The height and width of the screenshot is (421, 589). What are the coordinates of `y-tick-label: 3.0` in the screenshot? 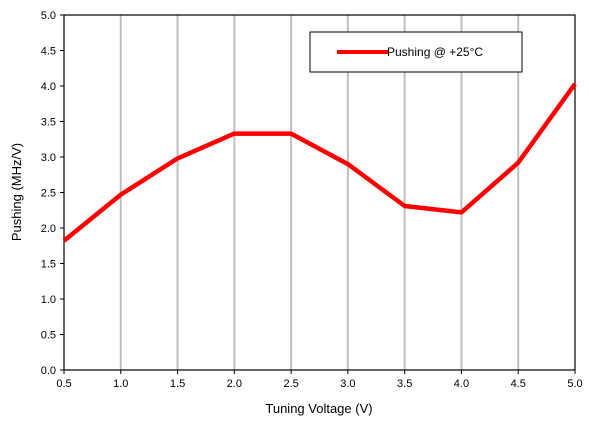 It's located at (48, 158).